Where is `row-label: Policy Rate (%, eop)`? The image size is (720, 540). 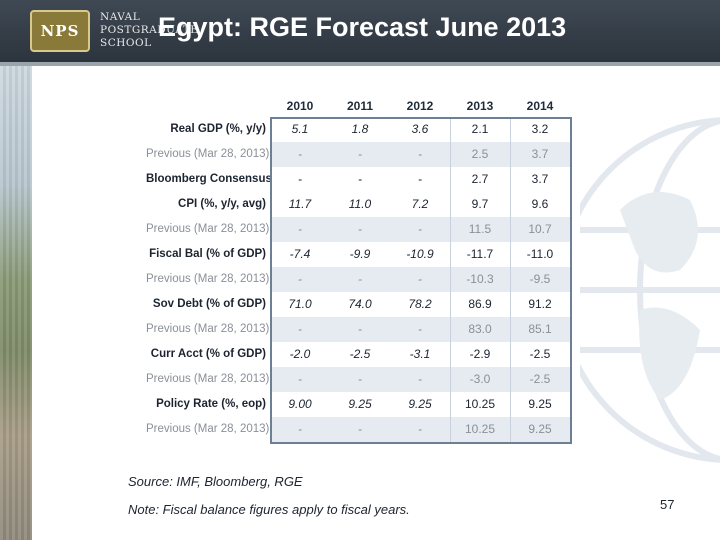 row-label: Policy Rate (%, eop) is located at coordinates (211, 404).